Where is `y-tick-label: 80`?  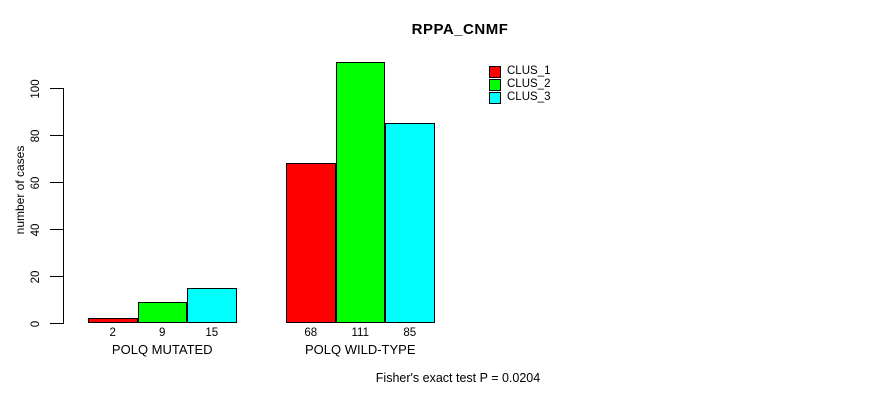 y-tick-label: 80 is located at coordinates (36, 135).